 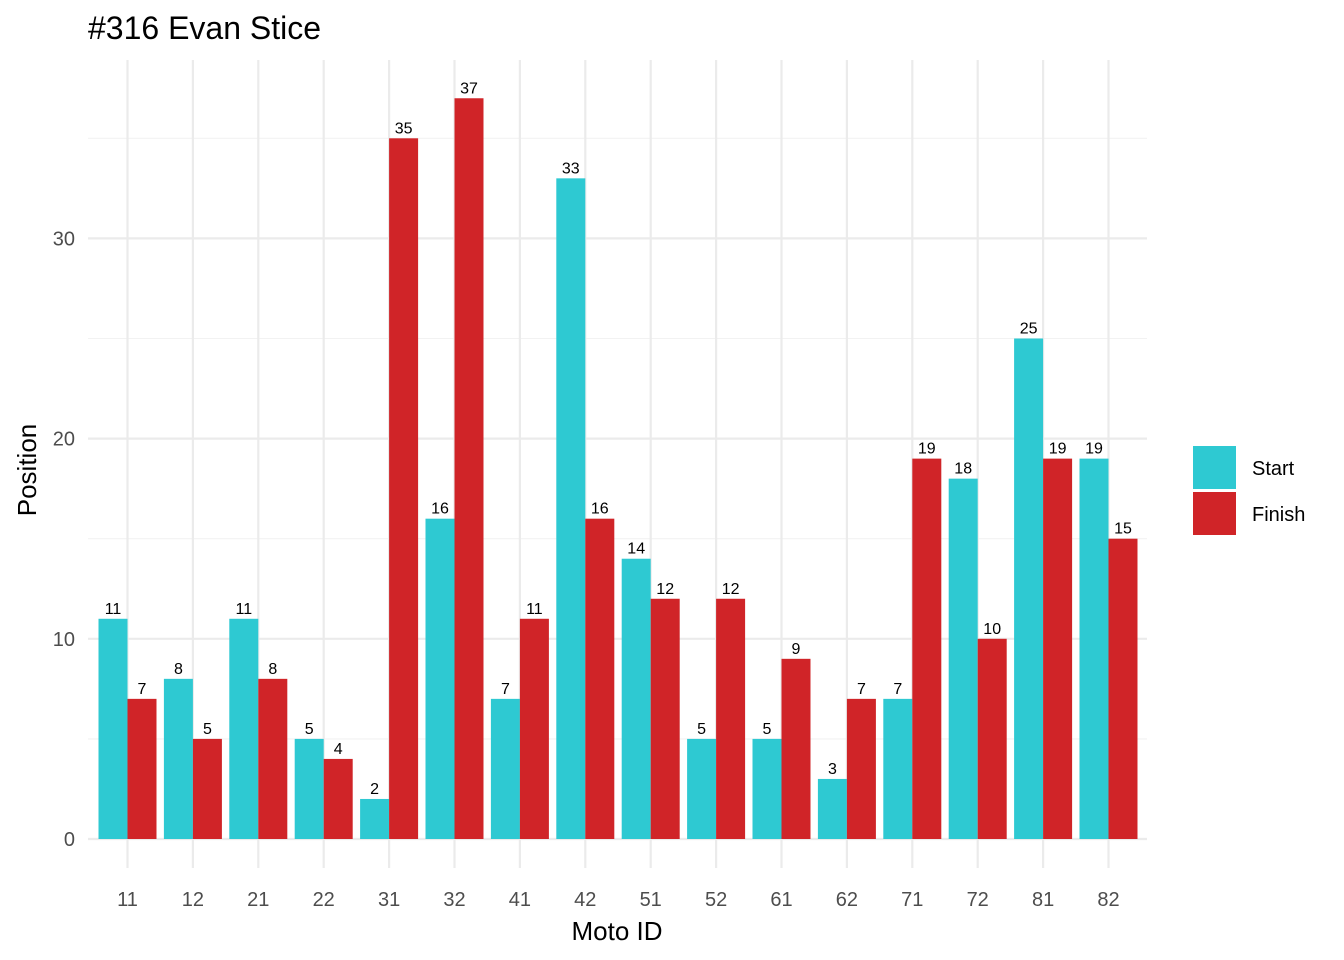 What do you see at coordinates (243, 609) in the screenshot?
I see `data-label-start-21: 11` at bounding box center [243, 609].